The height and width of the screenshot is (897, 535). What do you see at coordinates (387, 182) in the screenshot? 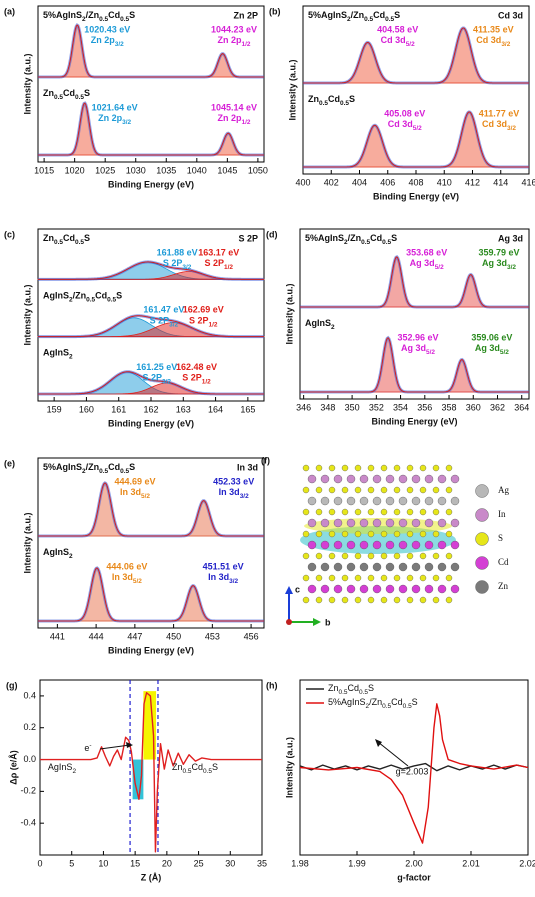
I see `x-tick-label: 406` at bounding box center [387, 182].